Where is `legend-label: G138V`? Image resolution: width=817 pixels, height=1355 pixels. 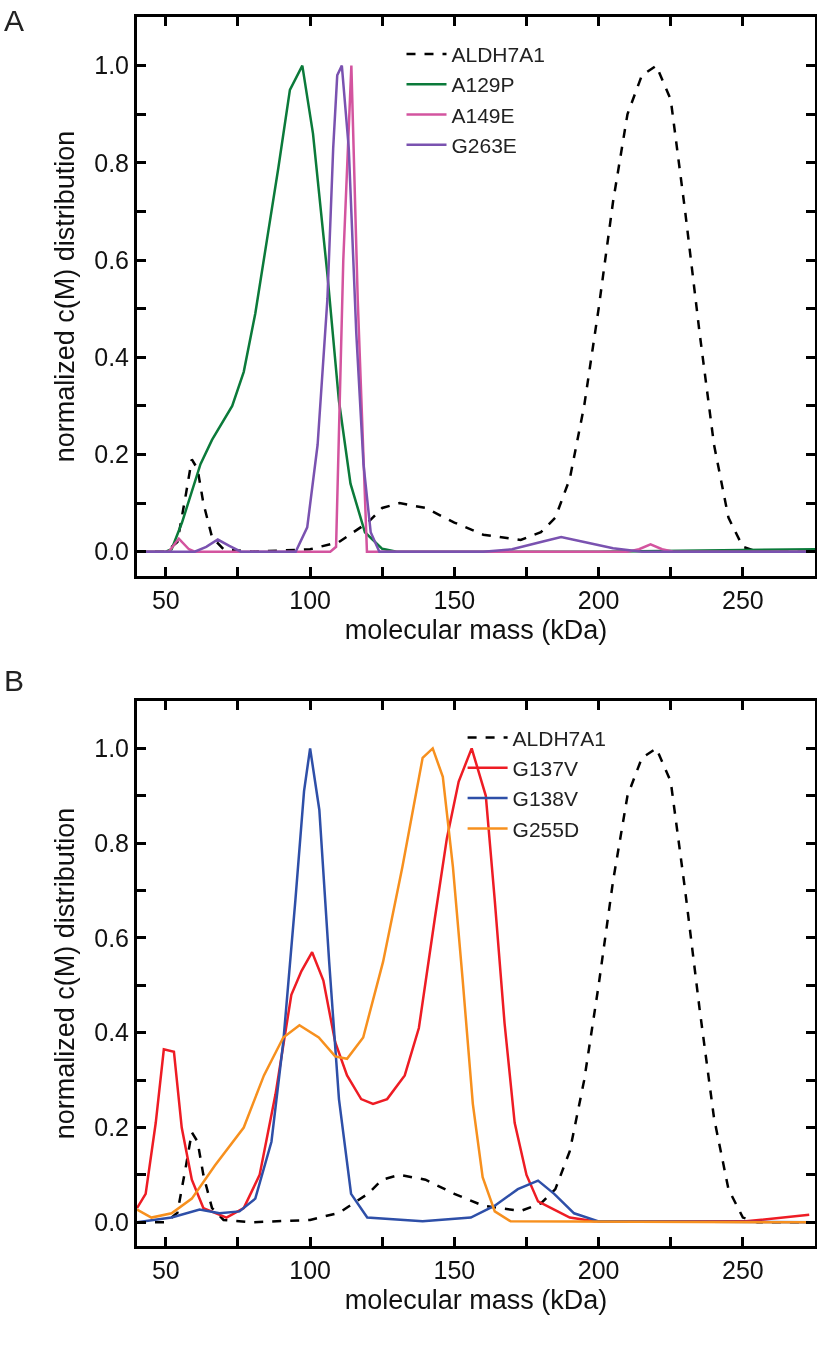
legend-label: G138V is located at coordinates (545, 799).